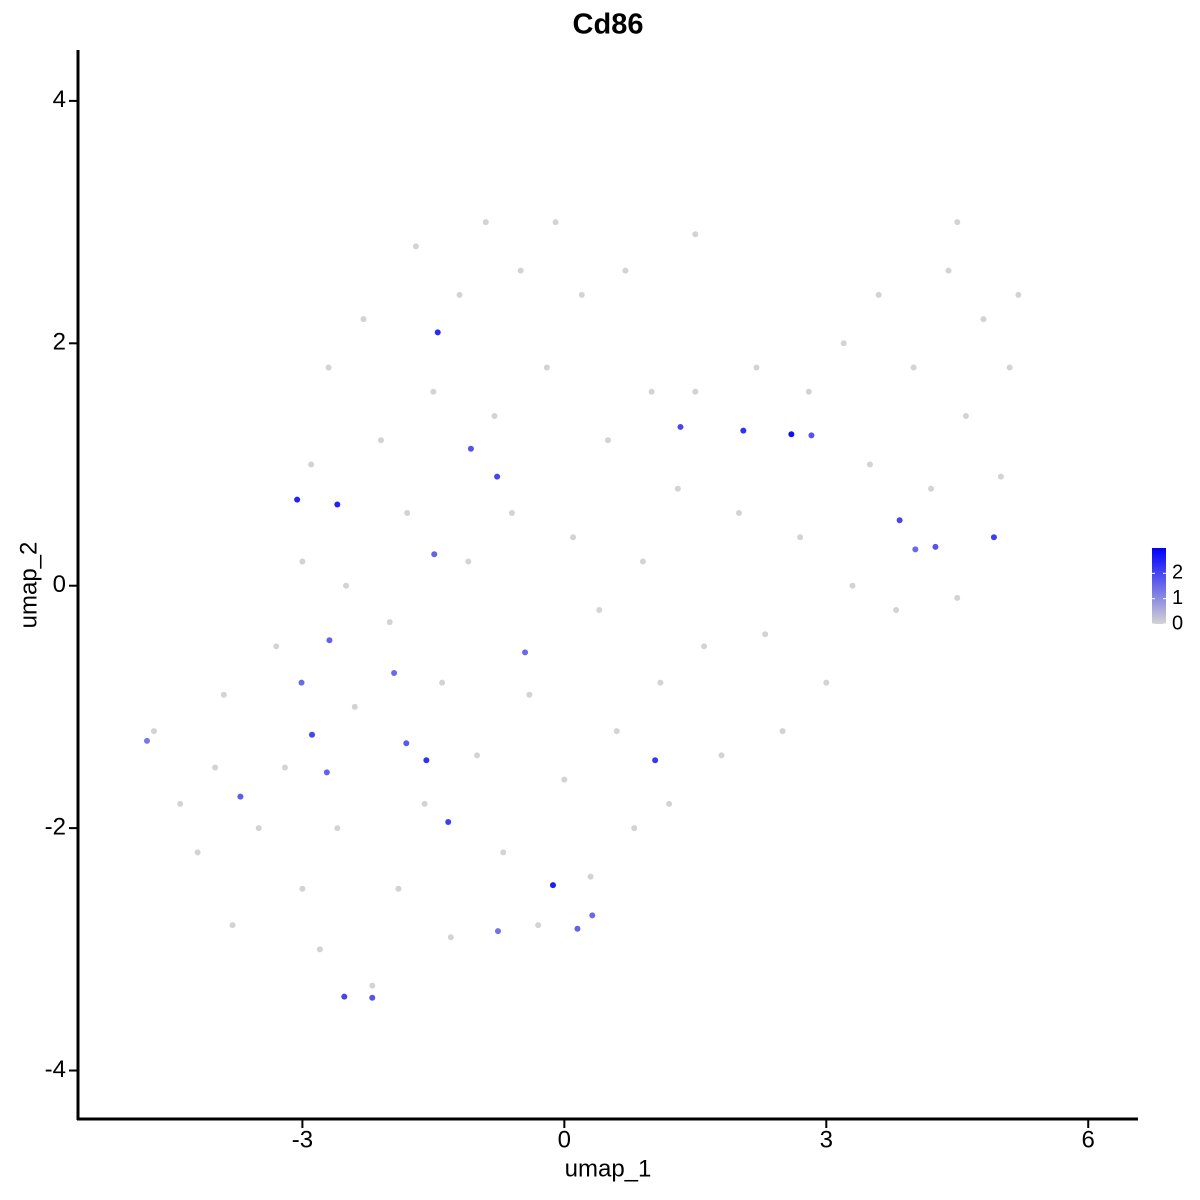 This screenshot has width=1200, height=1200. What do you see at coordinates (1177, 623) in the screenshot?
I see `colorbar-label: 0` at bounding box center [1177, 623].